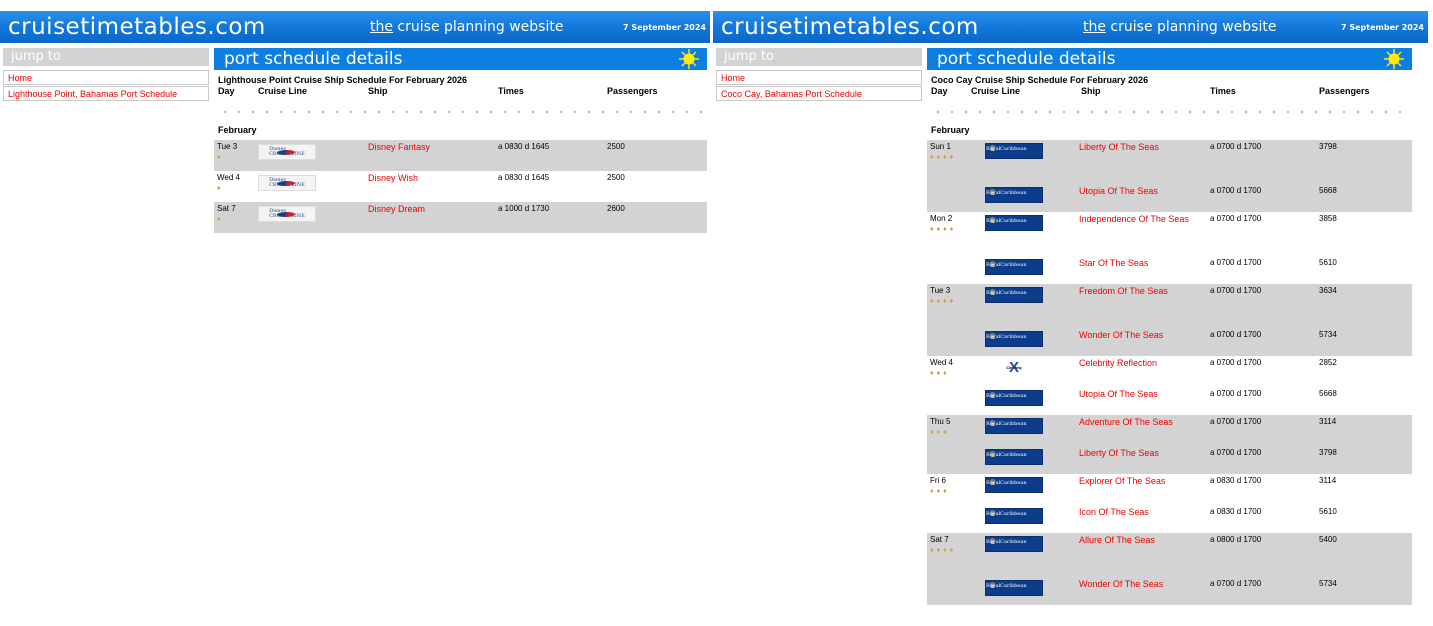 The width and height of the screenshot is (1433, 626). What do you see at coordinates (524, 177) in the screenshot?
I see `row-times: a 0830 d 1645` at bounding box center [524, 177].